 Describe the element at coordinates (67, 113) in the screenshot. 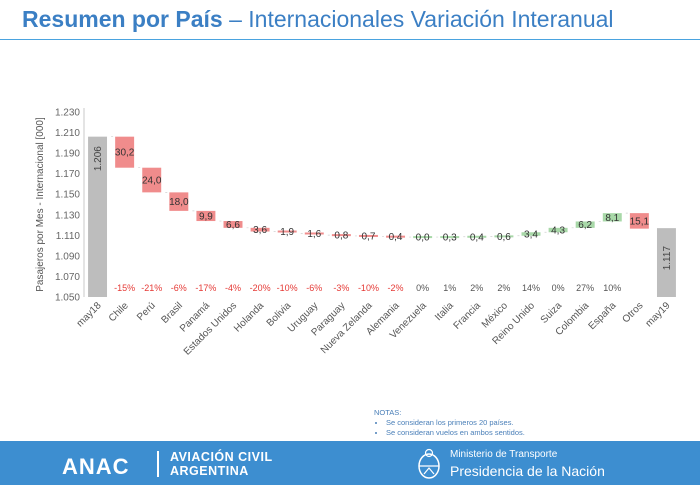

I see `y-tick-label: 1.230` at that location.